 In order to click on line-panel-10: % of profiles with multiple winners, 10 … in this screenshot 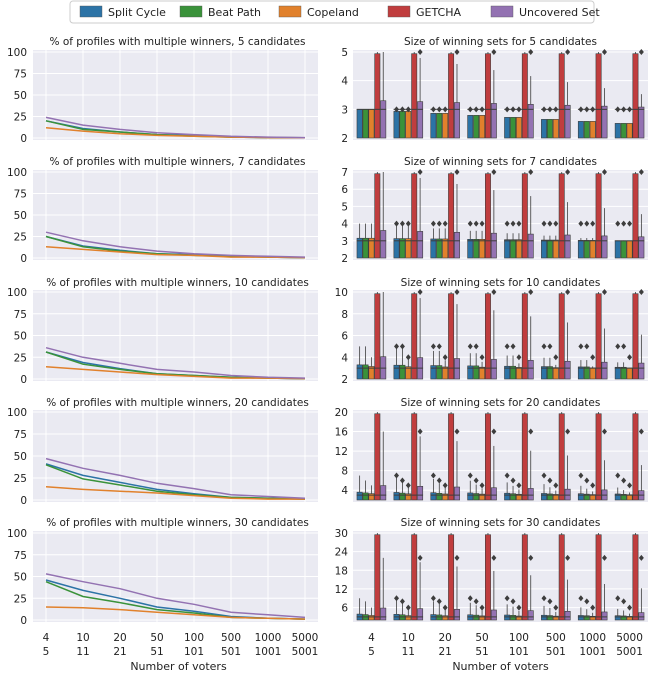, I will do `click(162, 331)`.